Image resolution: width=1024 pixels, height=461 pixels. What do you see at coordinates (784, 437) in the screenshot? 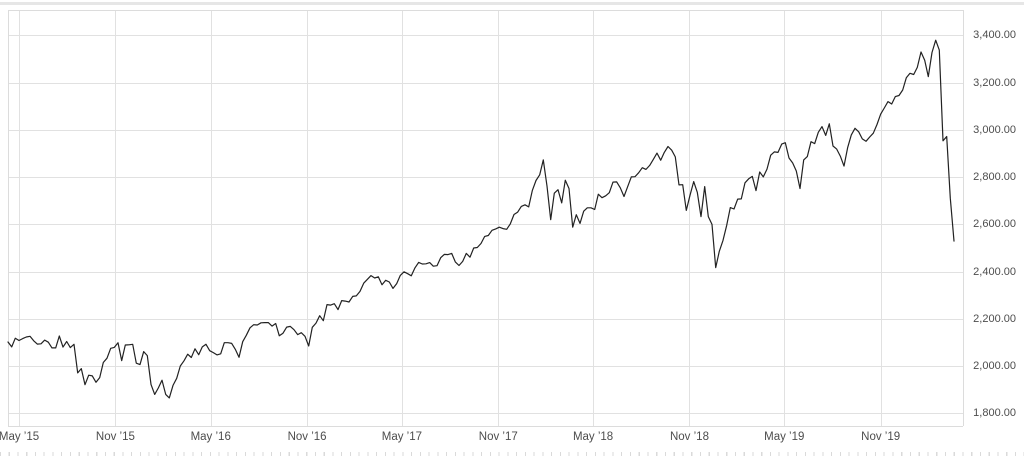
I see `x-axis-label: May ’19` at bounding box center [784, 437].